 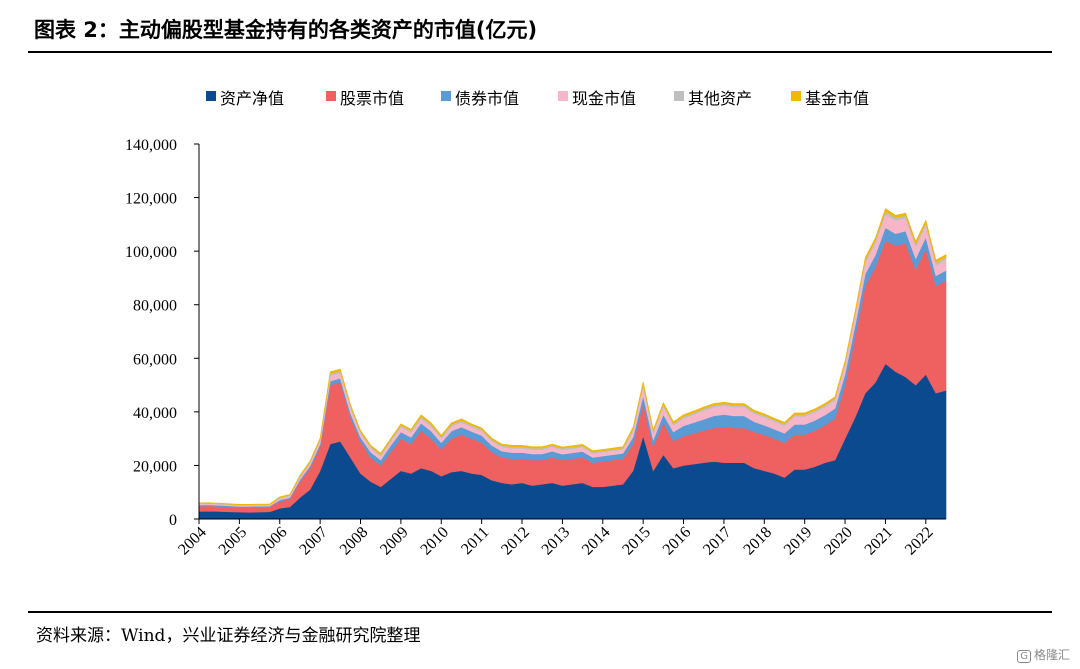 I want to click on y-tick-label: 140,000, so click(x=151, y=145).